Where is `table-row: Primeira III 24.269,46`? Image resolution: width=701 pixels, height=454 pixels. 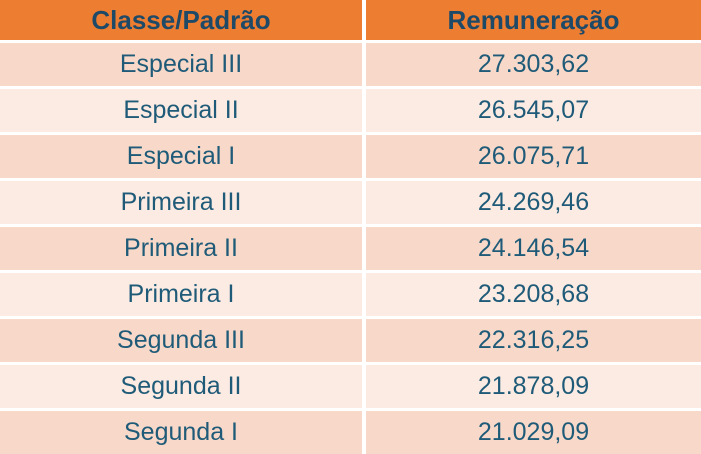
table-row: Primeira III 24.269,46 is located at coordinates (350, 202).